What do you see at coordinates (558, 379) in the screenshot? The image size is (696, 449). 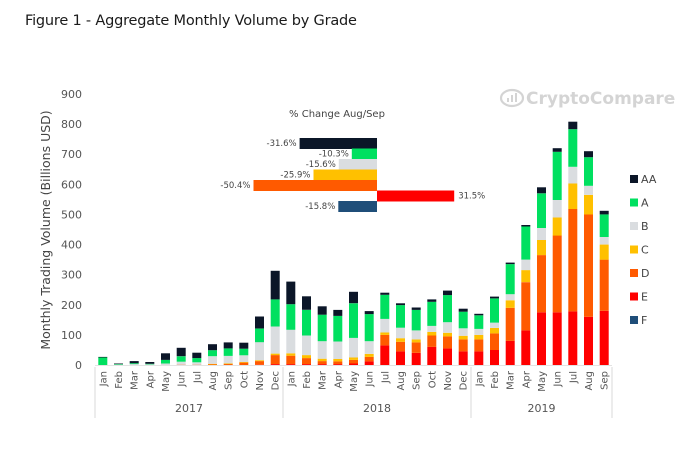 I see `x-tick-label: Jun` at bounding box center [558, 379].